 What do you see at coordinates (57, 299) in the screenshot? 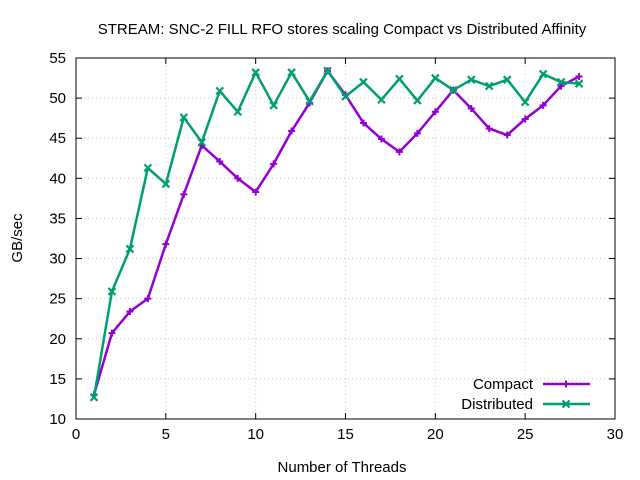
I see `y-tick-label: 25` at bounding box center [57, 299].